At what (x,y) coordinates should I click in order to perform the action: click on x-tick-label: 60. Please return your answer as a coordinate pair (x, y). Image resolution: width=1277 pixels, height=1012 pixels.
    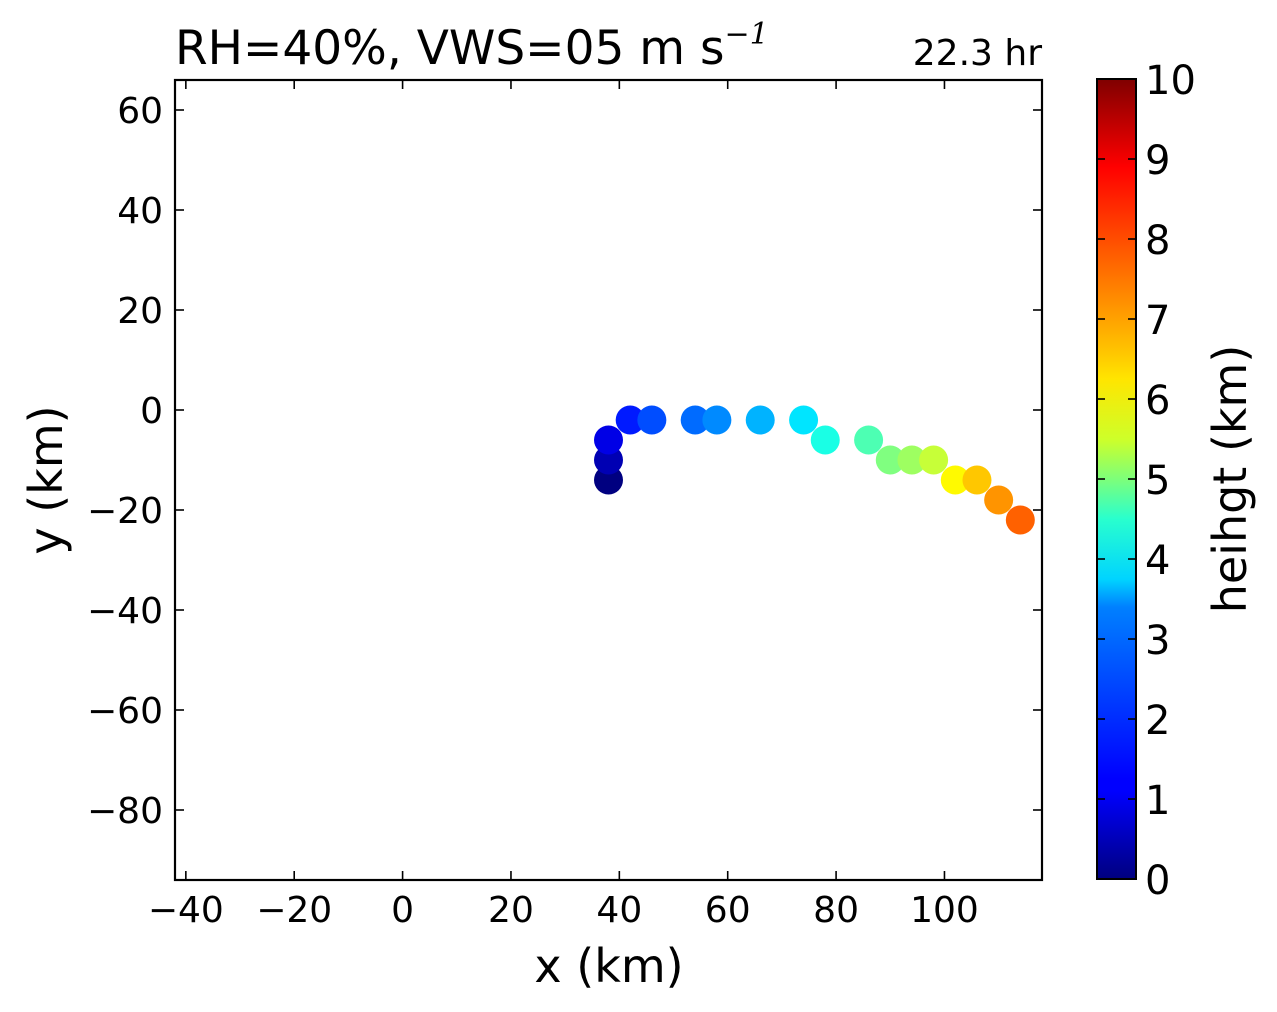
    Looking at the image, I should click on (728, 910).